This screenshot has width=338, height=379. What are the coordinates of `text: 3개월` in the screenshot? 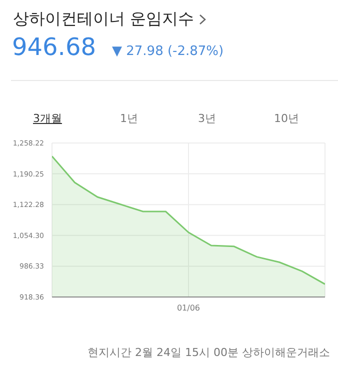 It's located at (47, 118).